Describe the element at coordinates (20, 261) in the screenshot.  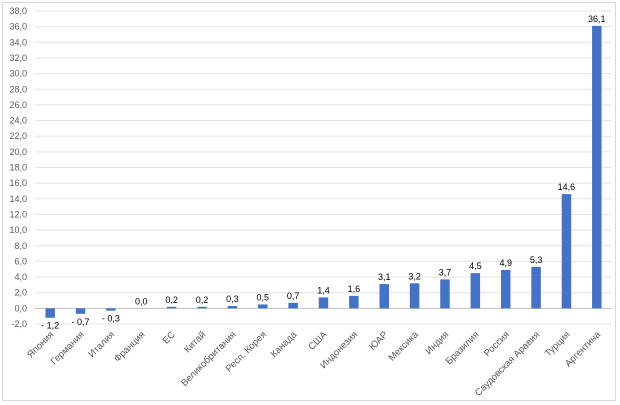
I see `y-tick-label: 6,0` at that location.